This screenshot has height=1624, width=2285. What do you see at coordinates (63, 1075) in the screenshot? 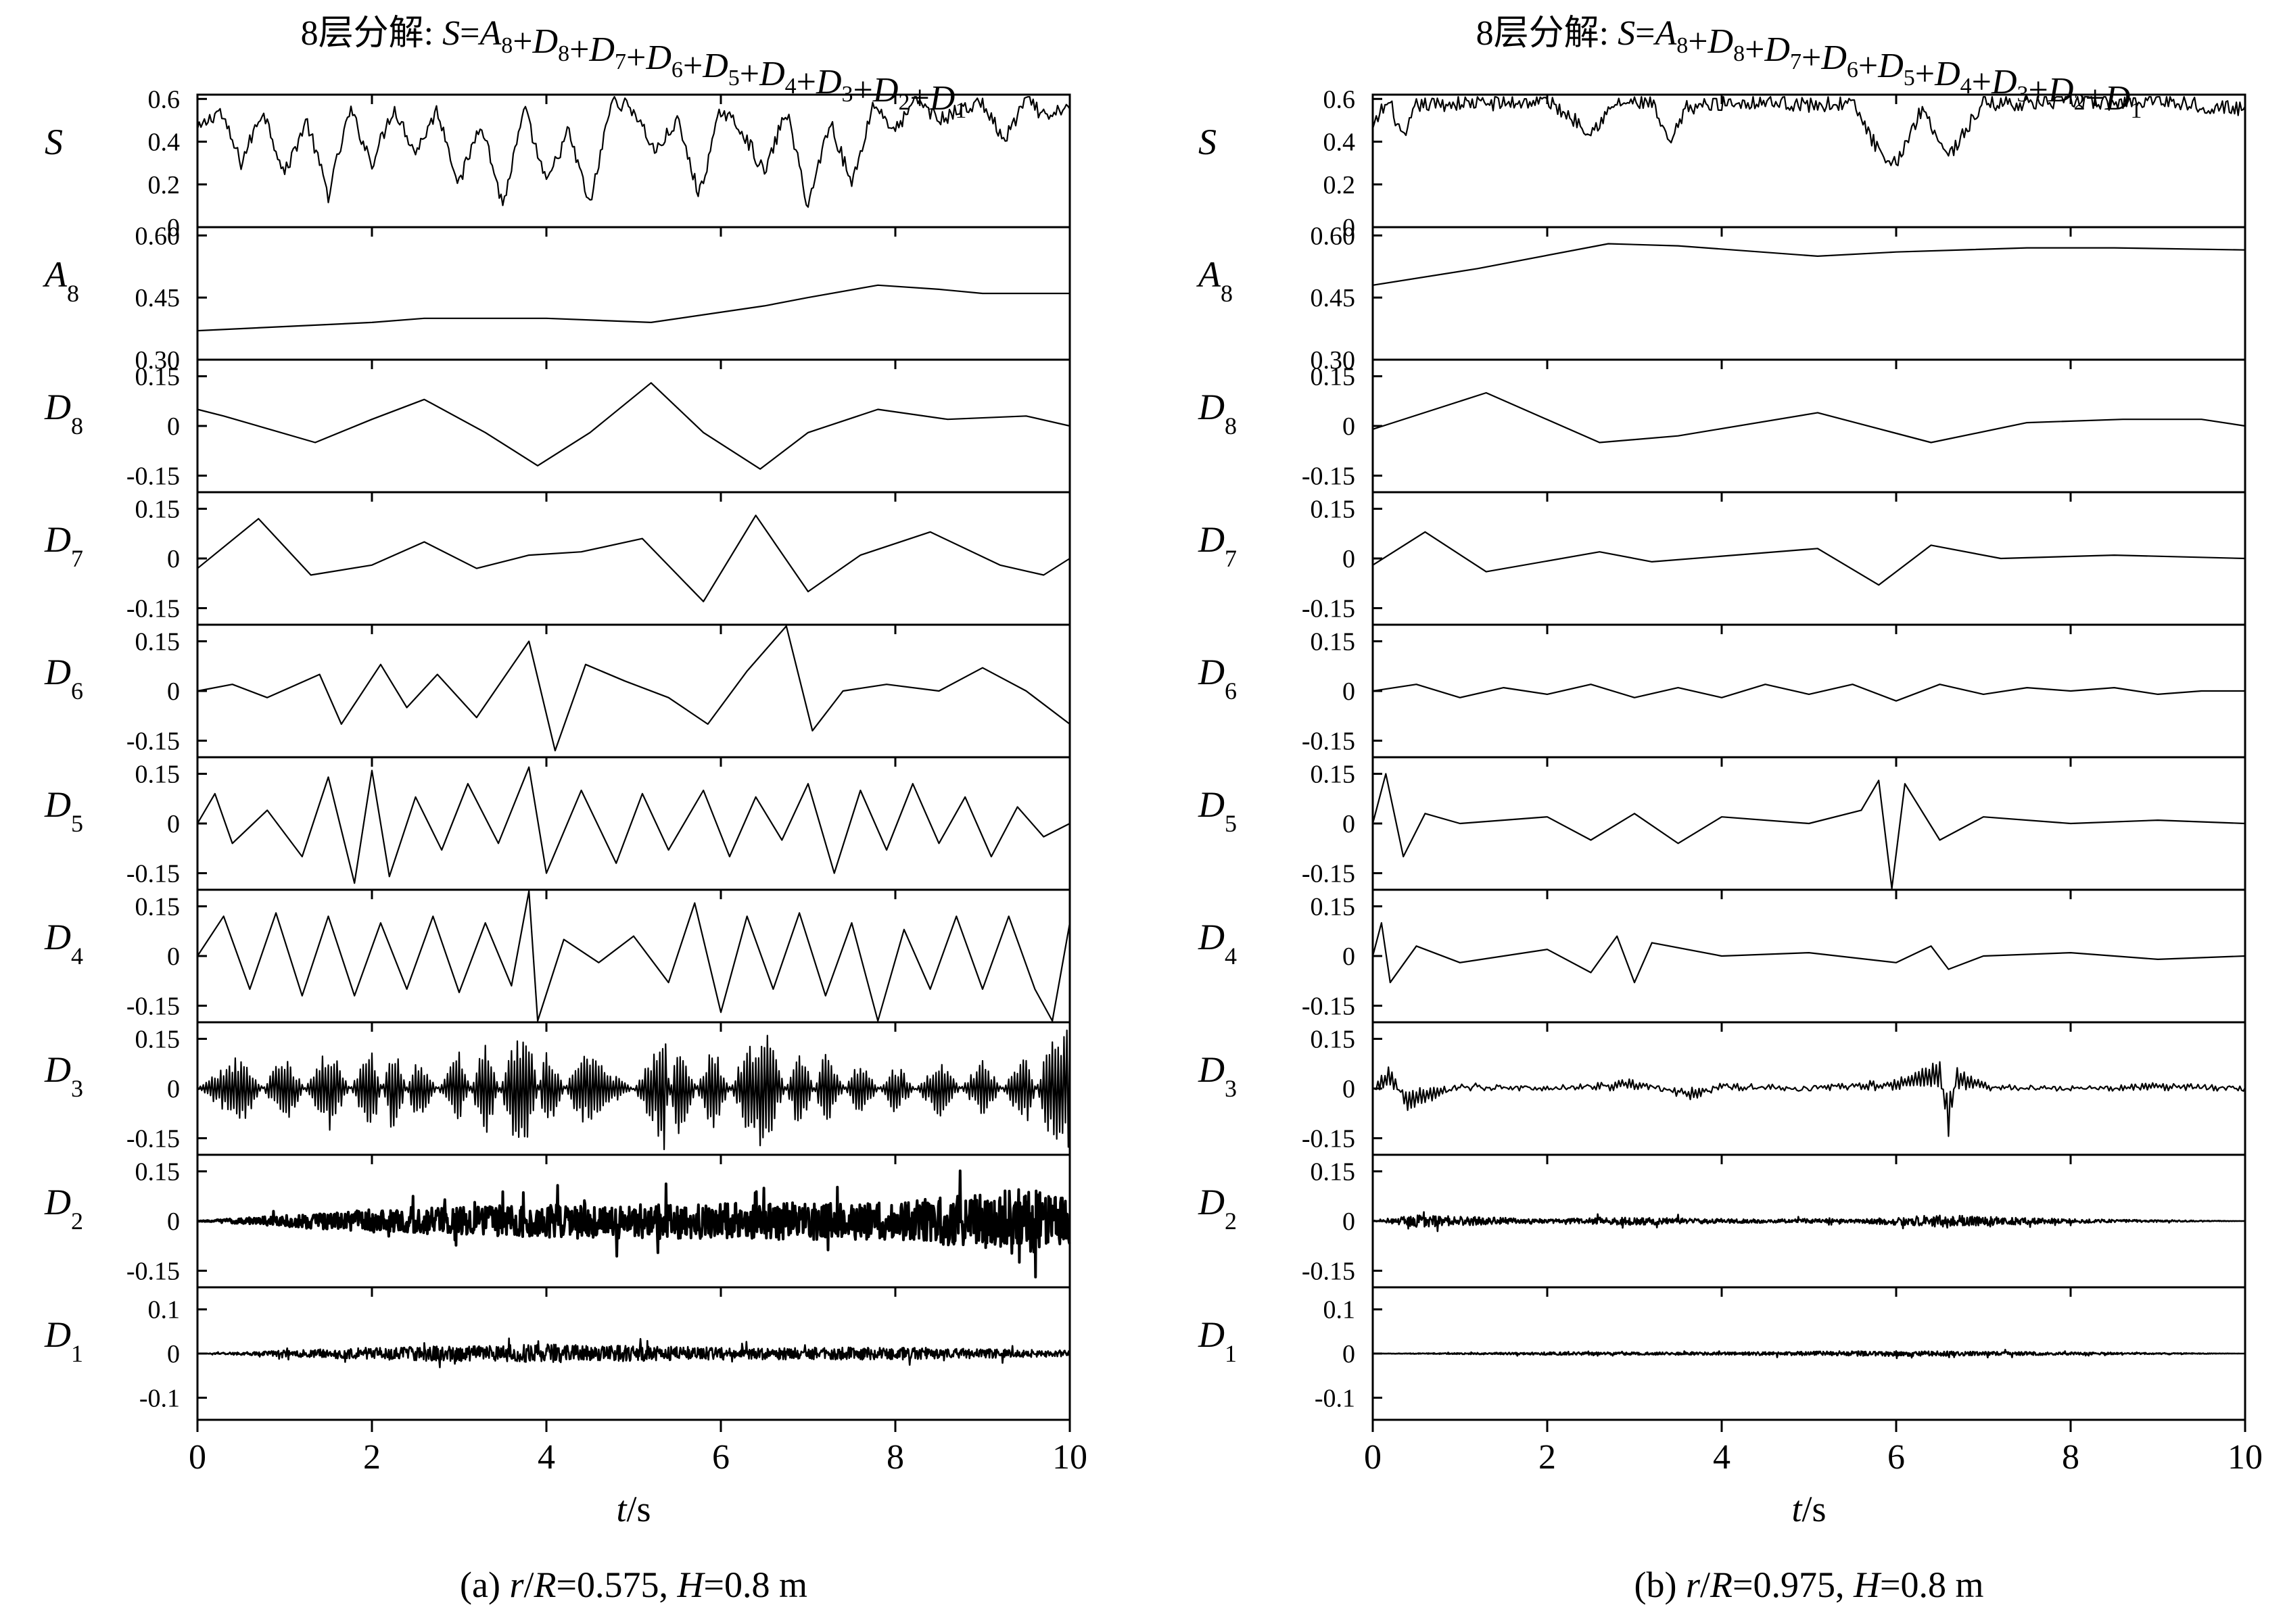
I see `row-label: D3` at bounding box center [63, 1075].